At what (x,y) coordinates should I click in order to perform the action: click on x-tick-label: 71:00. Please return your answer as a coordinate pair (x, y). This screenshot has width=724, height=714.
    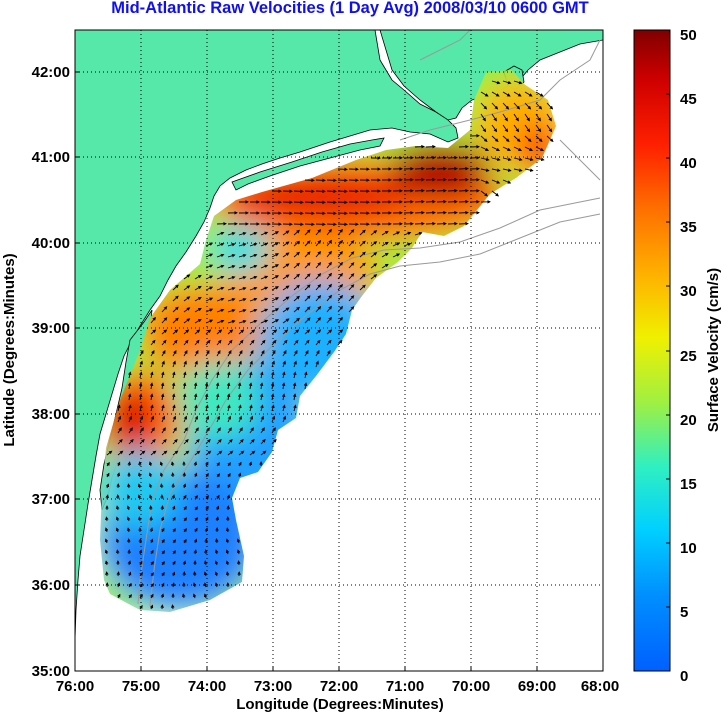
    Looking at the image, I should click on (405, 686).